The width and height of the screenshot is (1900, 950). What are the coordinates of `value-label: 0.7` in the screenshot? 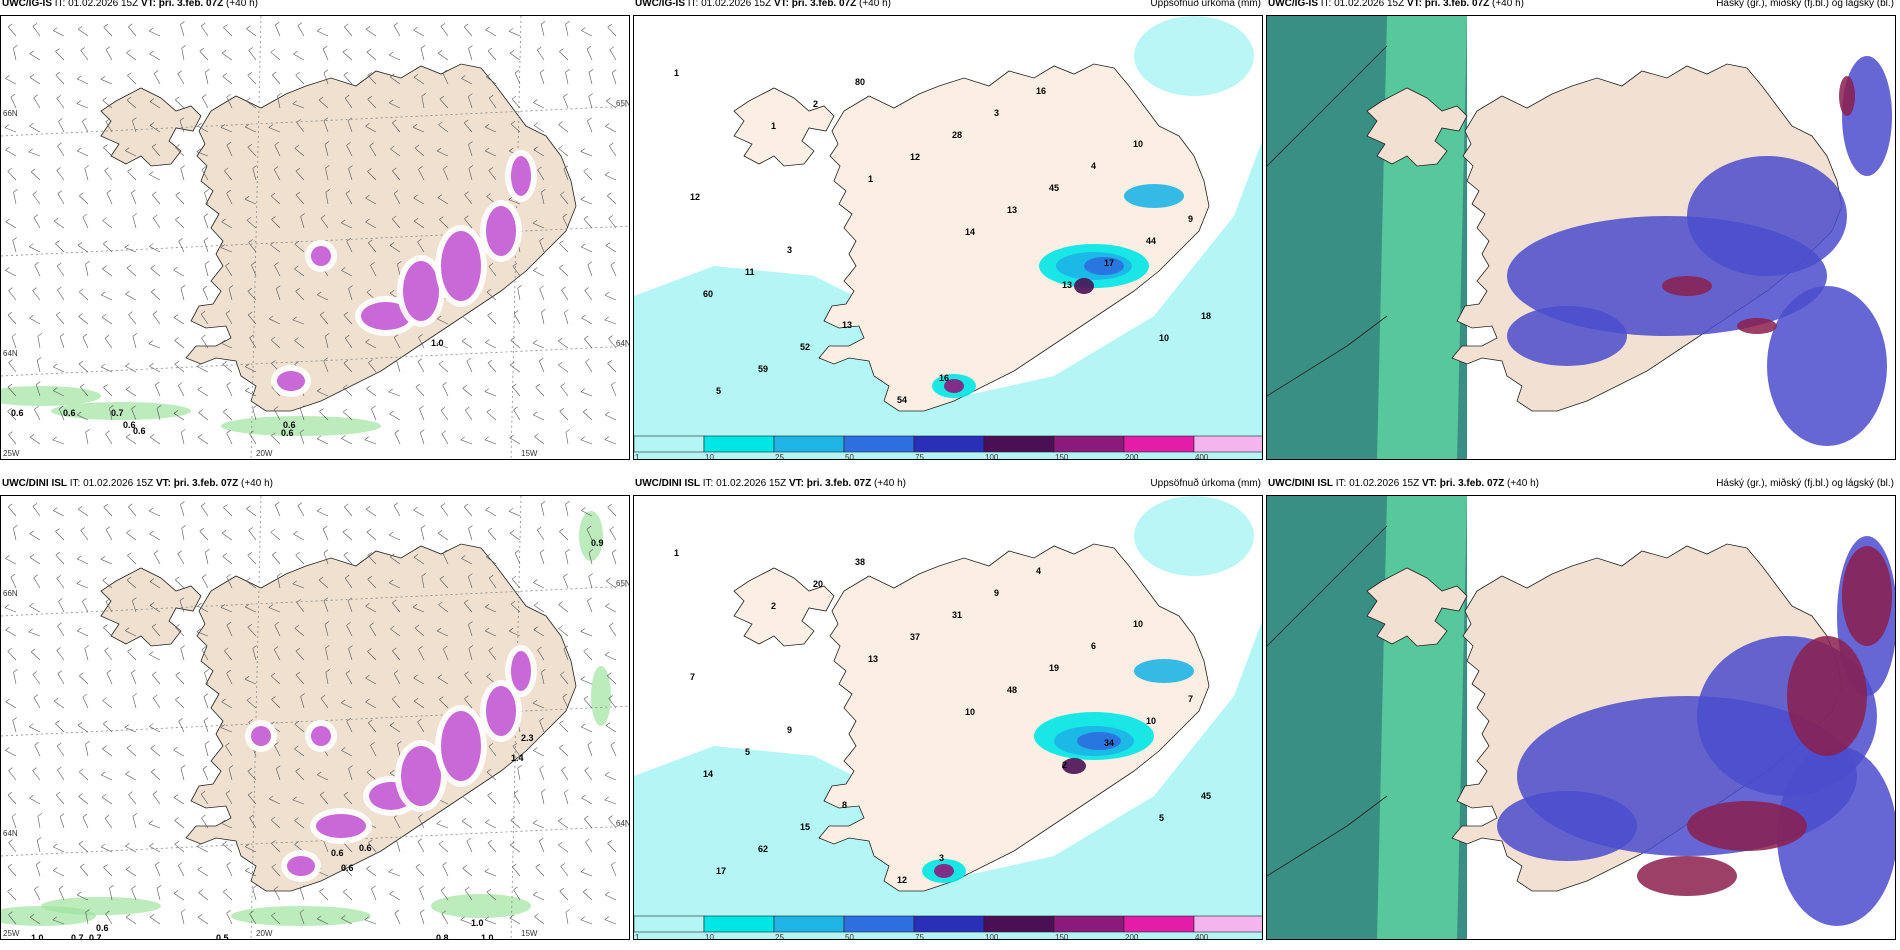 It's located at (95, 936).